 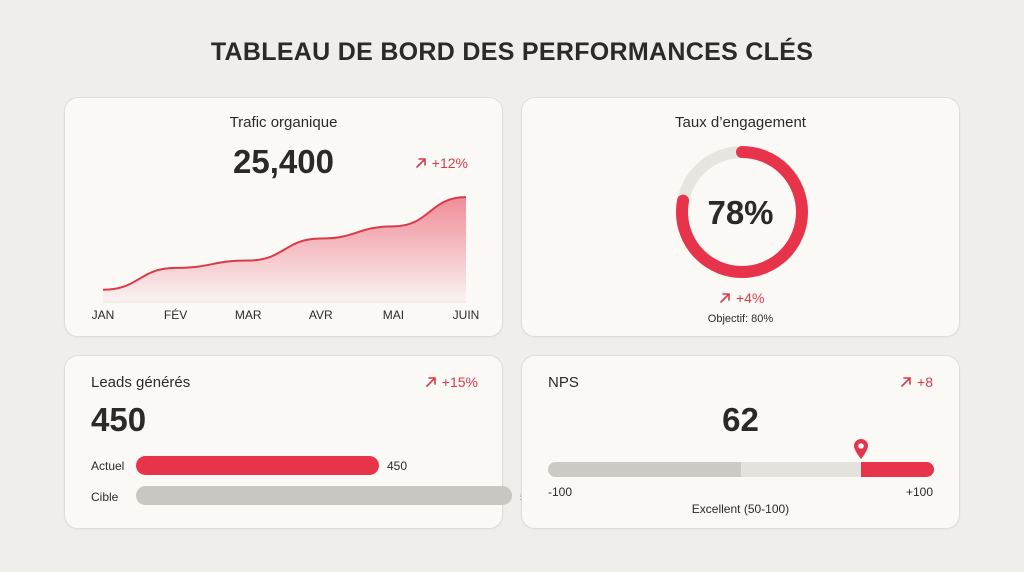 I want to click on leads-actual-label: Actuel, so click(x=108, y=466).